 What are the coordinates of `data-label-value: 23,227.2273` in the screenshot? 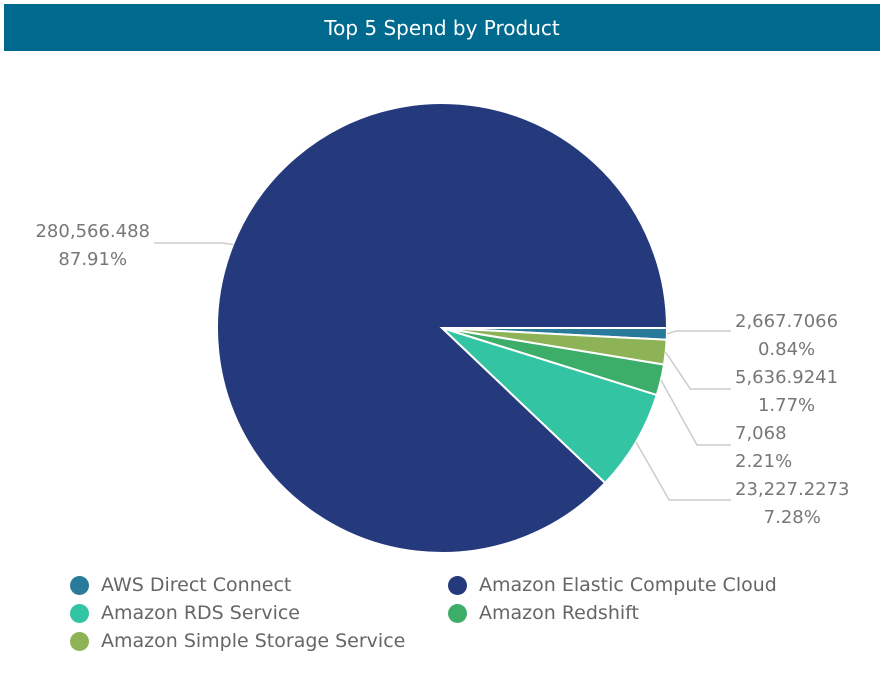 It's located at (792, 489).